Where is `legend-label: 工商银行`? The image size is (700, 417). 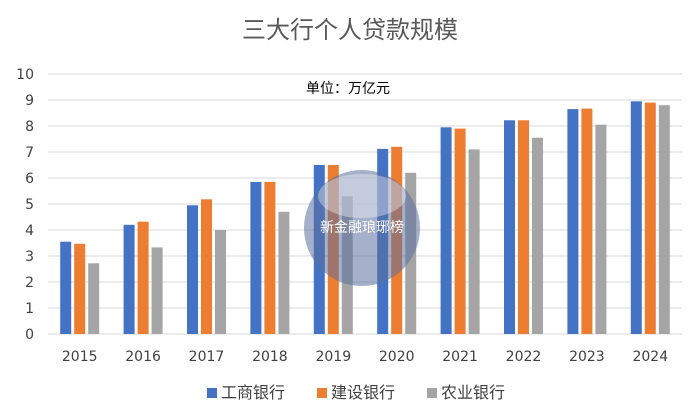
legend-label: 工商银行 is located at coordinates (253, 392).